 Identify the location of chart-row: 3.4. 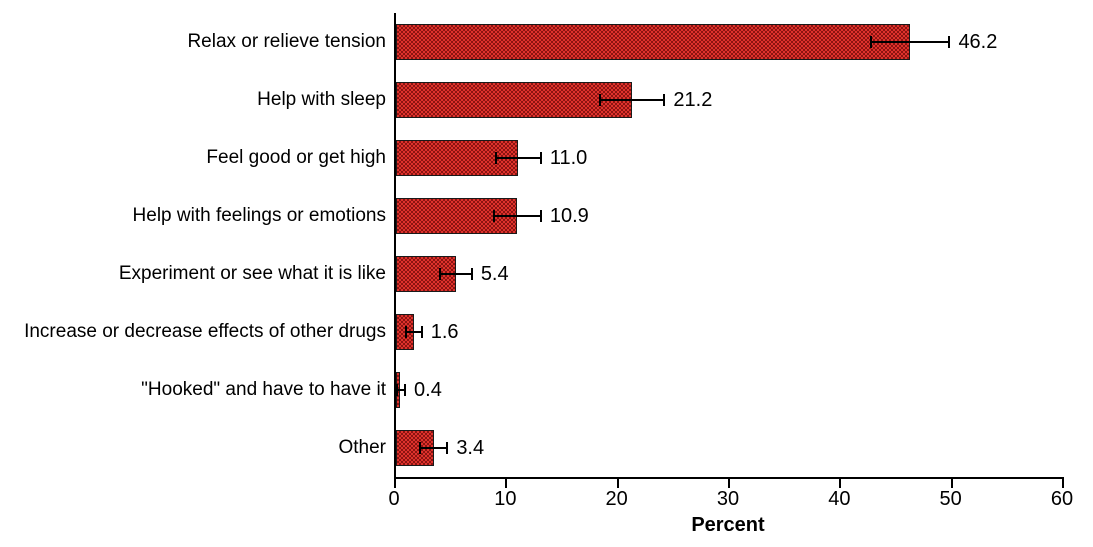
(730, 448).